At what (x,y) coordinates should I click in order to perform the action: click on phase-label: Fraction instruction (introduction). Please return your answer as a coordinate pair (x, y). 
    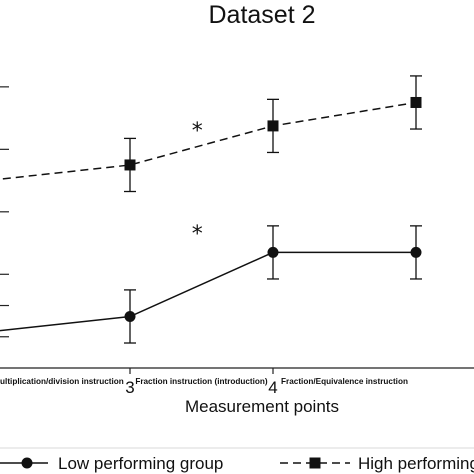
    Looking at the image, I should click on (201, 381).